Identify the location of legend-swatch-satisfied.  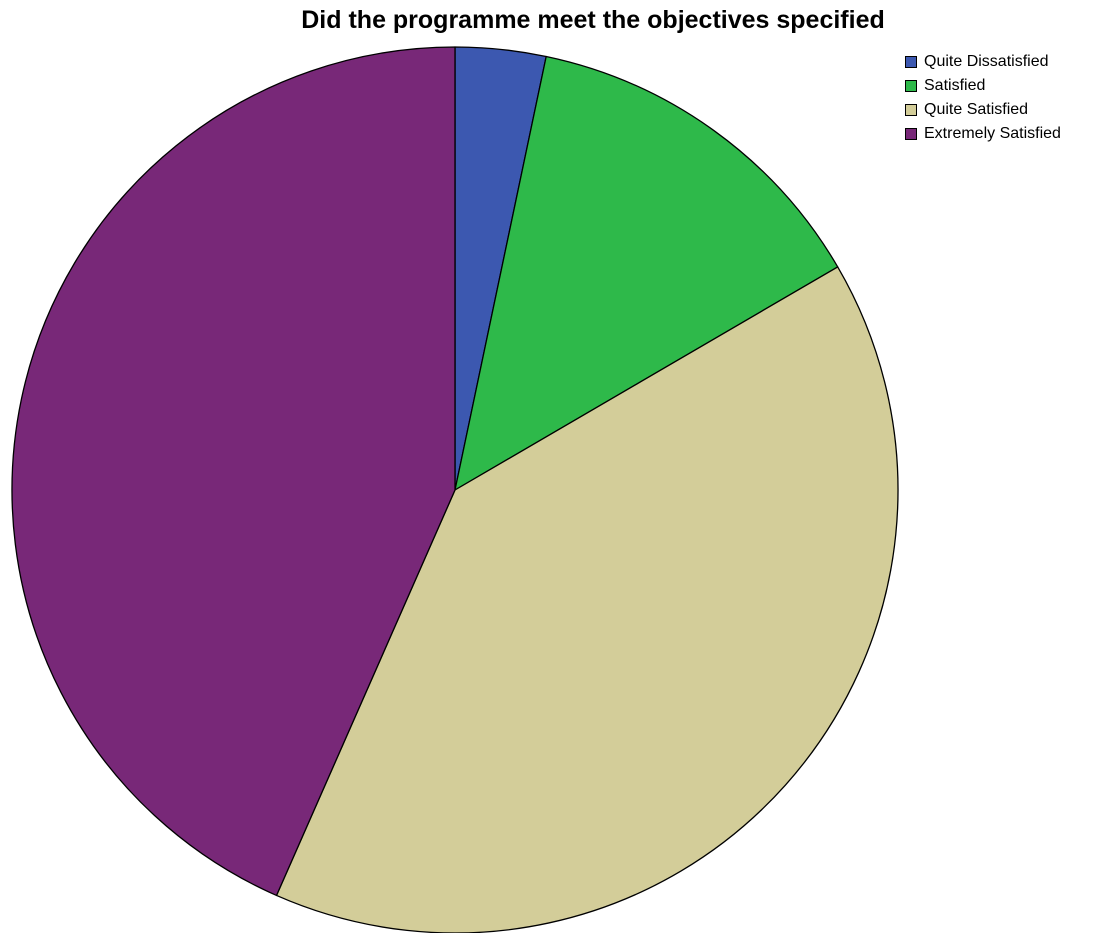
(911, 86).